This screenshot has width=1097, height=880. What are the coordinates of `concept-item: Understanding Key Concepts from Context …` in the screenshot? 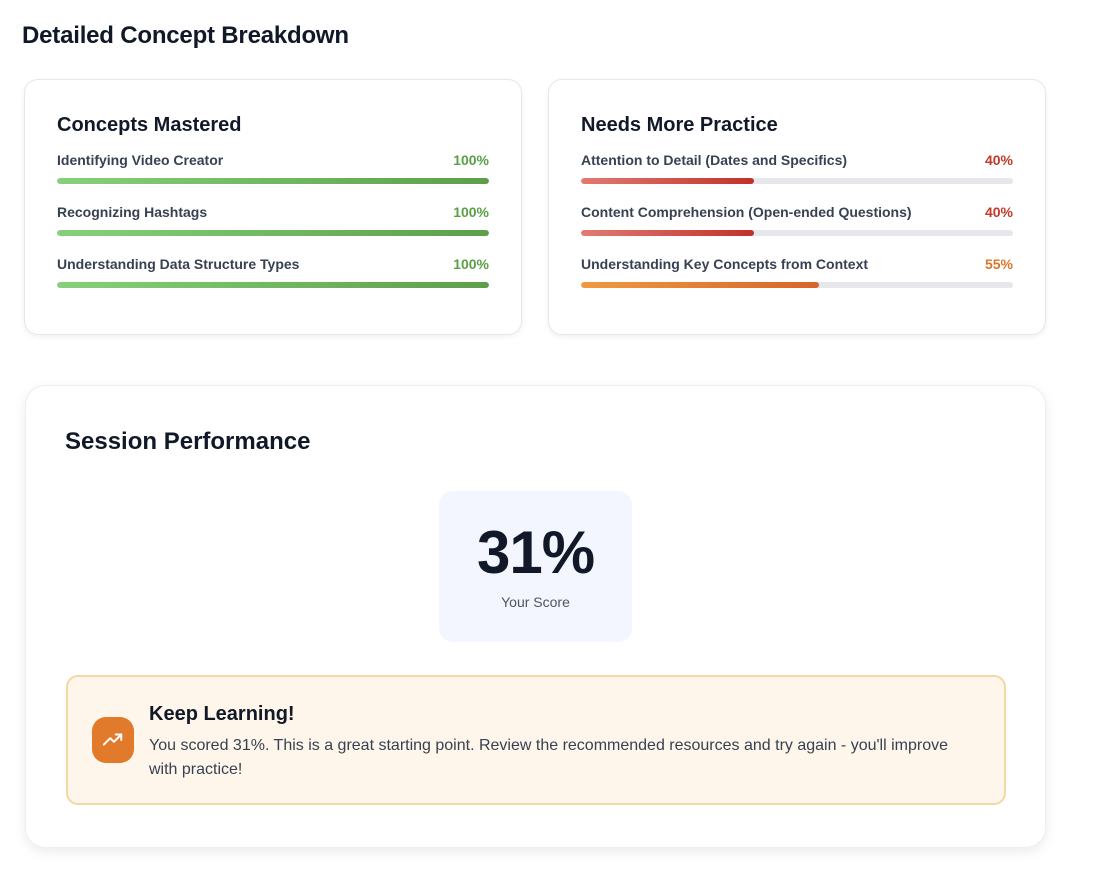 It's located at (797, 272).